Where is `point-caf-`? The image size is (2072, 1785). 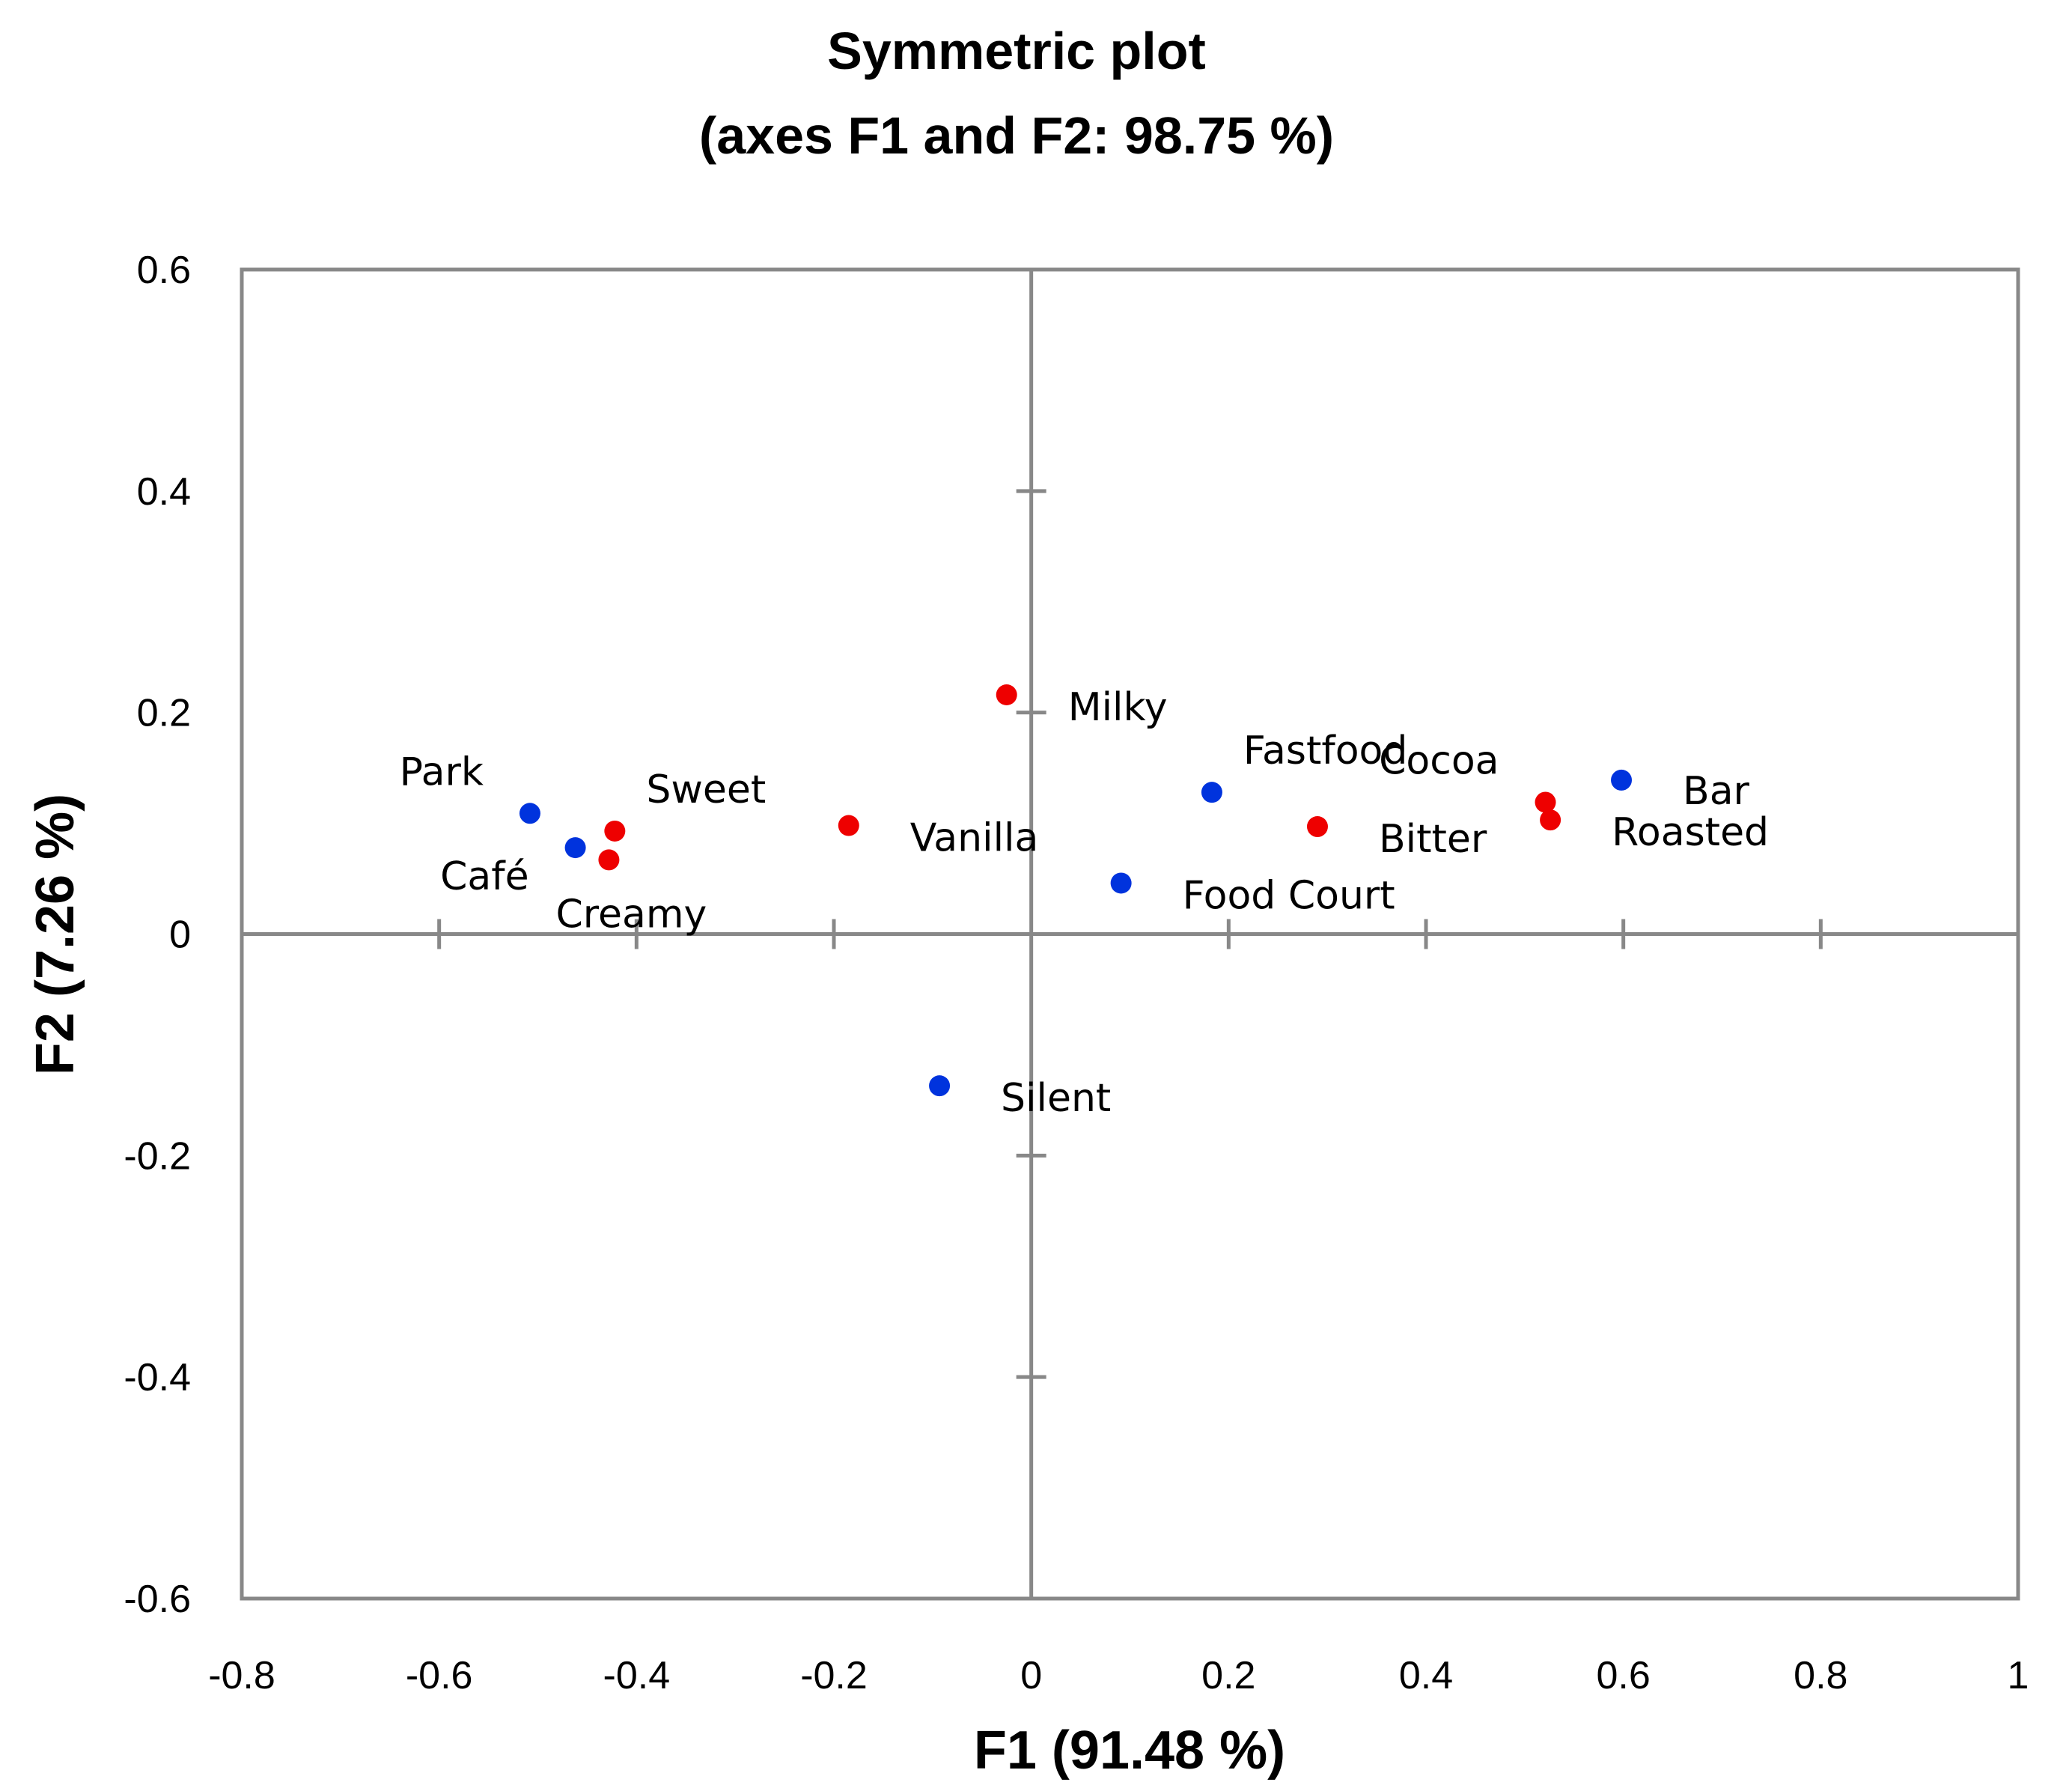 point-caf- is located at coordinates (575, 848).